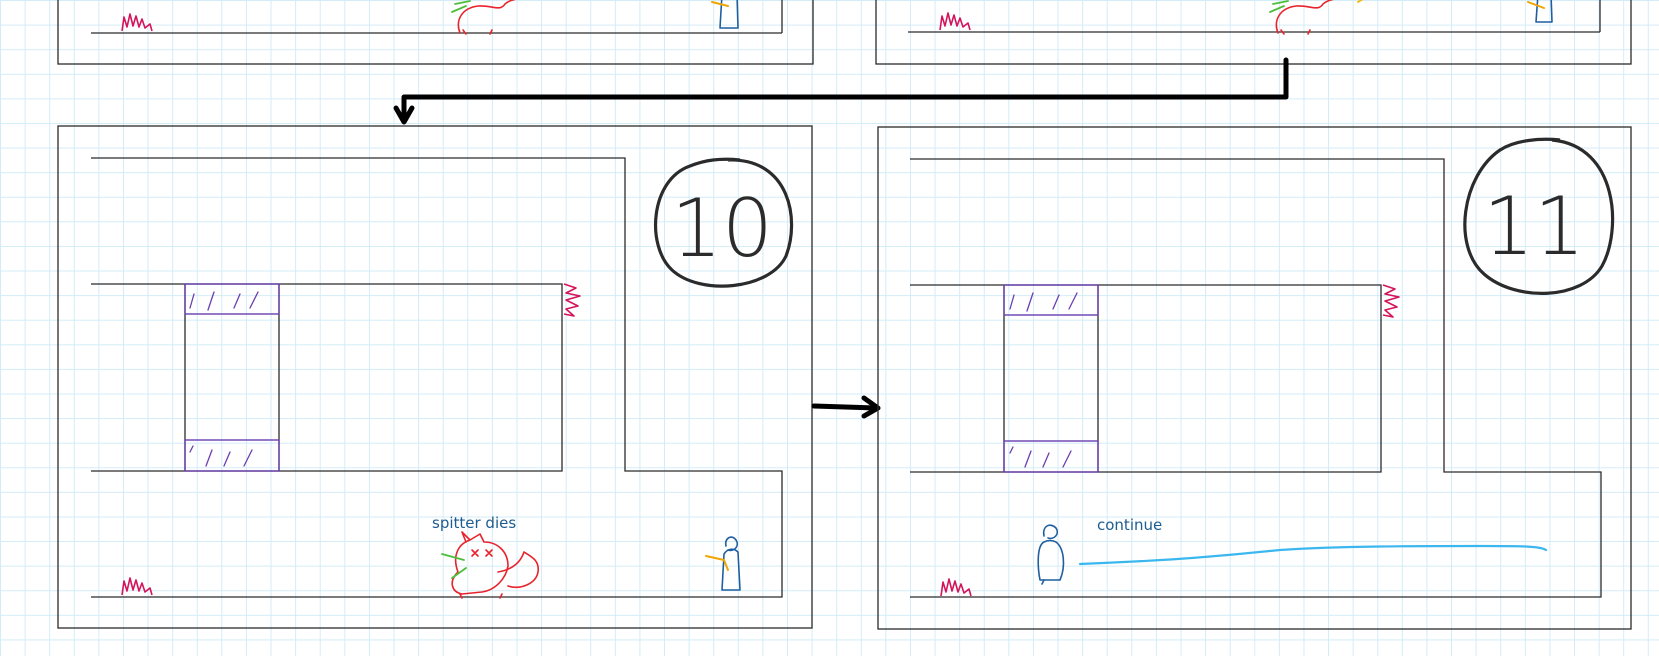 The image size is (1659, 656). I want to click on panel-top-right, so click(1253, 32).